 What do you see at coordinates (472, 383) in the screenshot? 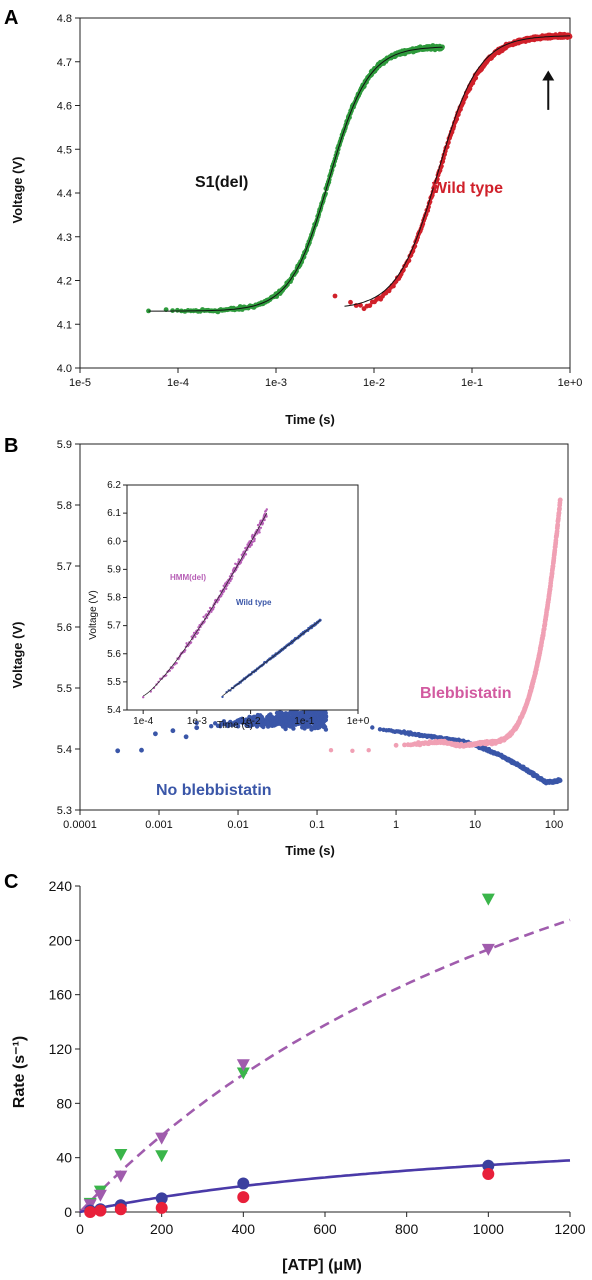
I see `chart-a-xtick-label: 1e-1` at bounding box center [472, 383].